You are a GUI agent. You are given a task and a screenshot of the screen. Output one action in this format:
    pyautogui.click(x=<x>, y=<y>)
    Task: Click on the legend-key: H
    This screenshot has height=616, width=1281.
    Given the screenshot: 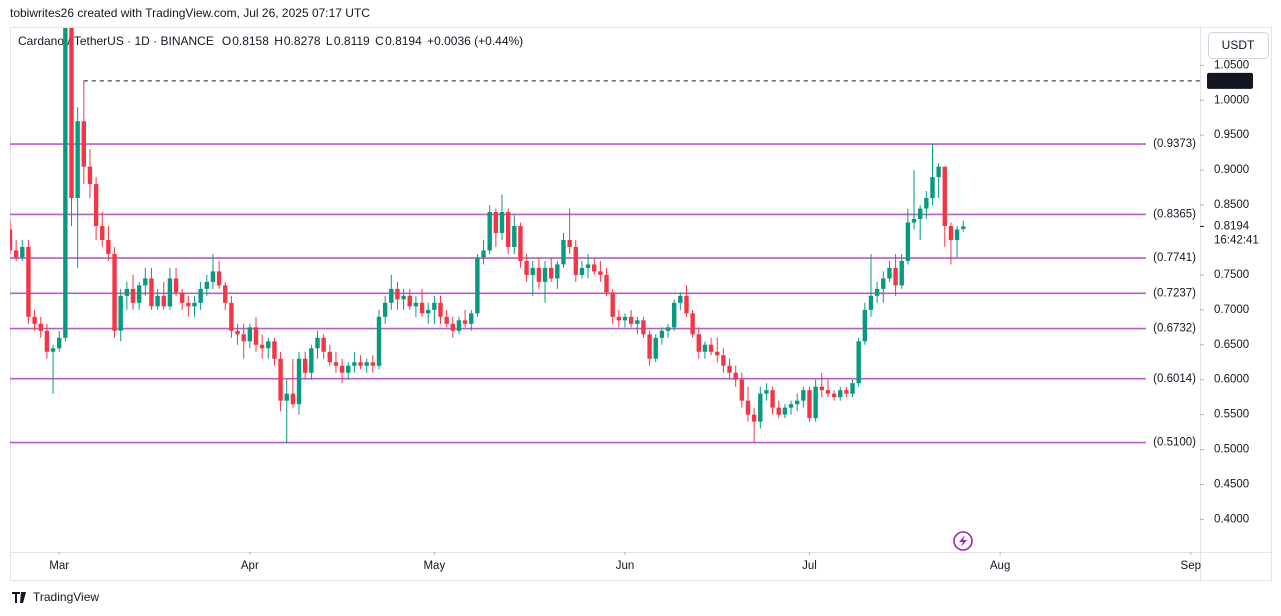 What is the action you would take?
    pyautogui.click(x=278, y=41)
    